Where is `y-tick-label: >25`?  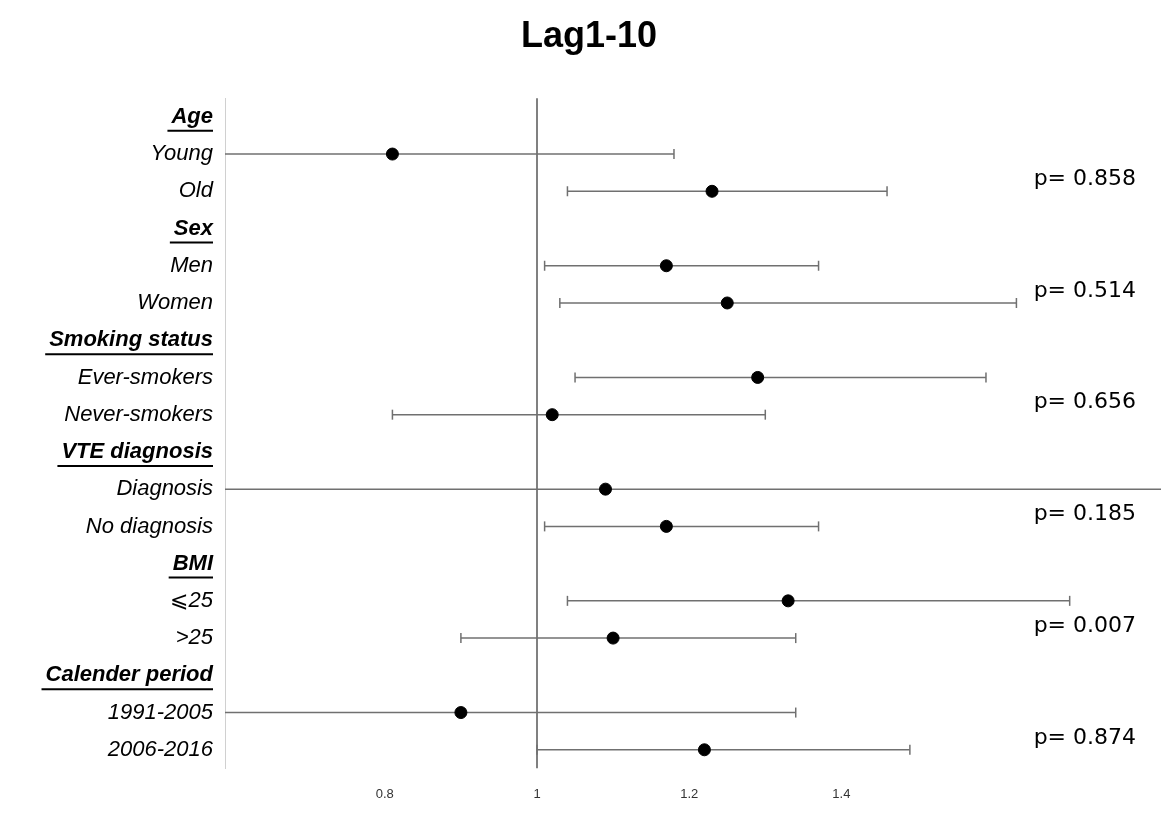 y-tick-label: >25 is located at coordinates (194, 637).